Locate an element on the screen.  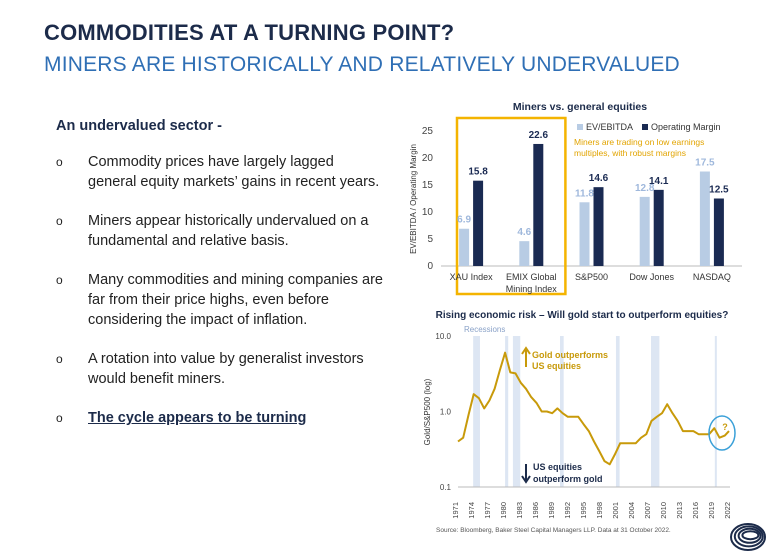
line-x-tick-label: 1986 is located at coordinates (535, 510).